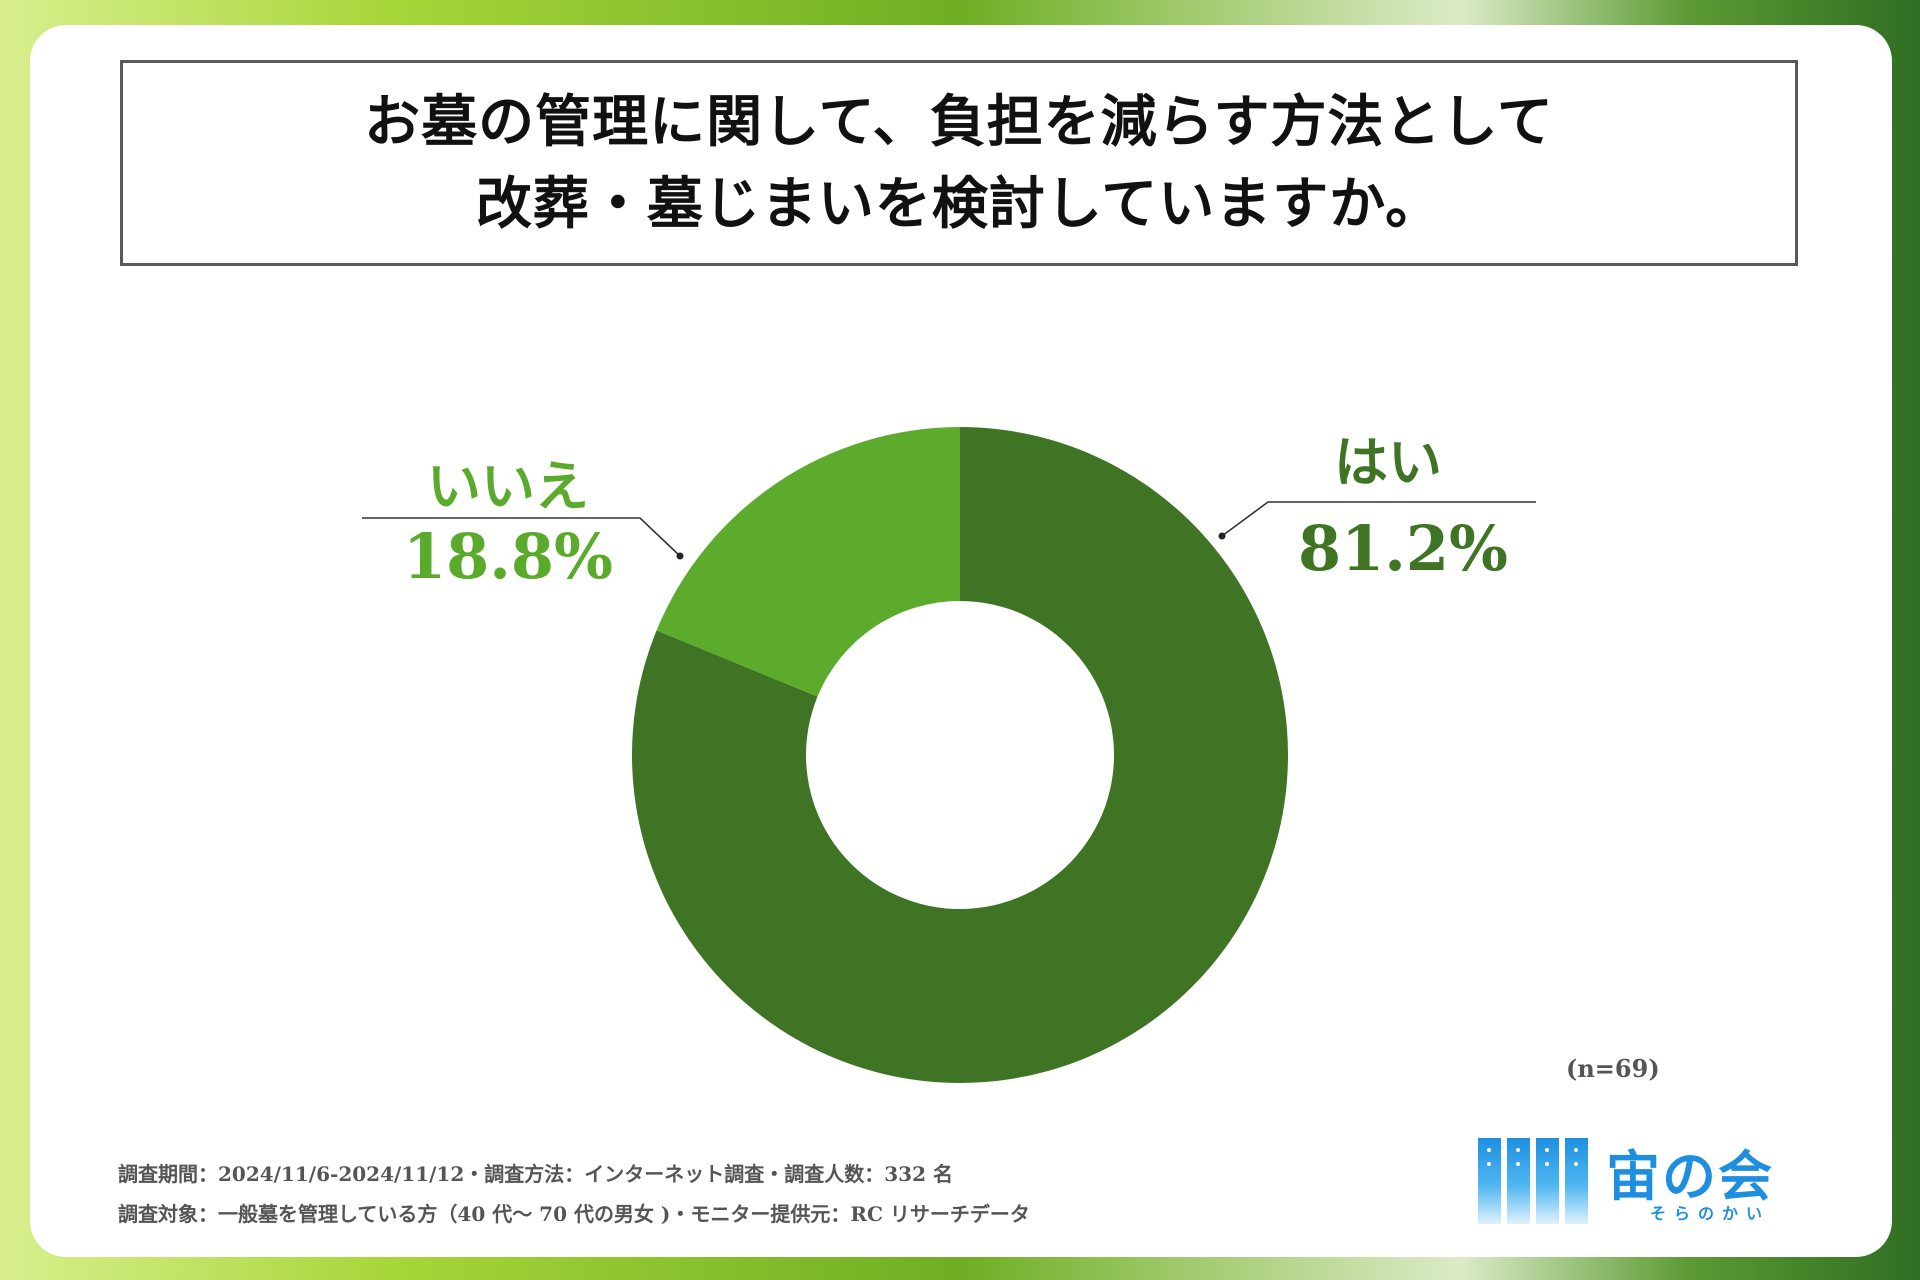 The height and width of the screenshot is (1280, 1920). I want to click on brand-logo: 宙の会 そらのかい, so click(1648, 1181).